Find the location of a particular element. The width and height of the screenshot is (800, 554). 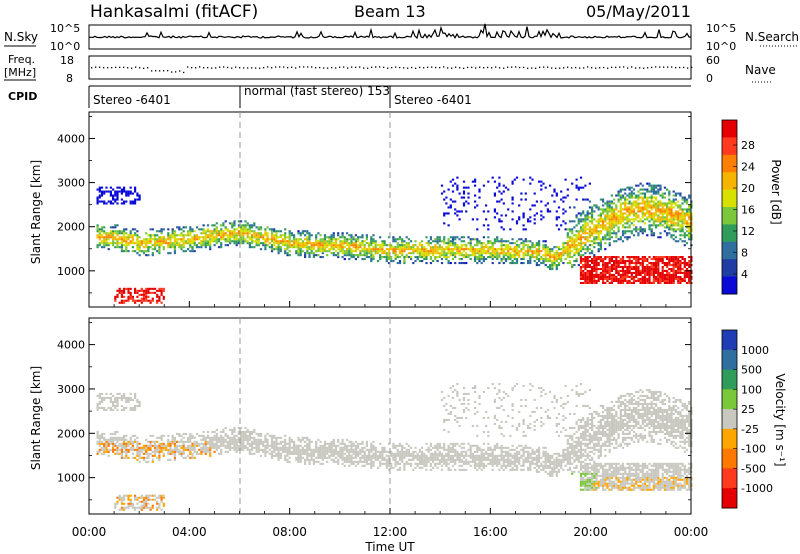

y-tick-label: 4000 is located at coordinates (71, 139).